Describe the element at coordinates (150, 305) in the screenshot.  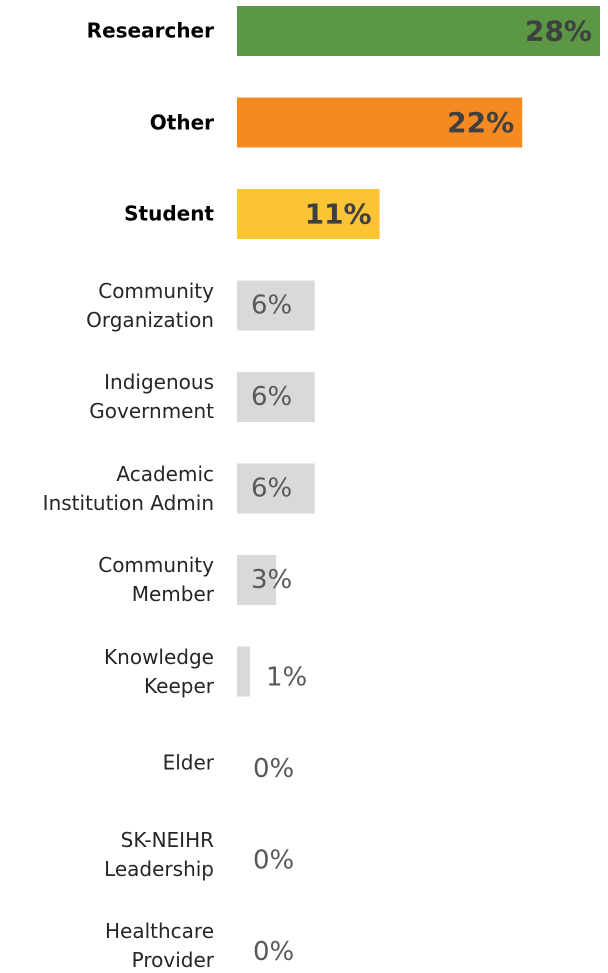
I see `category-label: Community Organization` at that location.